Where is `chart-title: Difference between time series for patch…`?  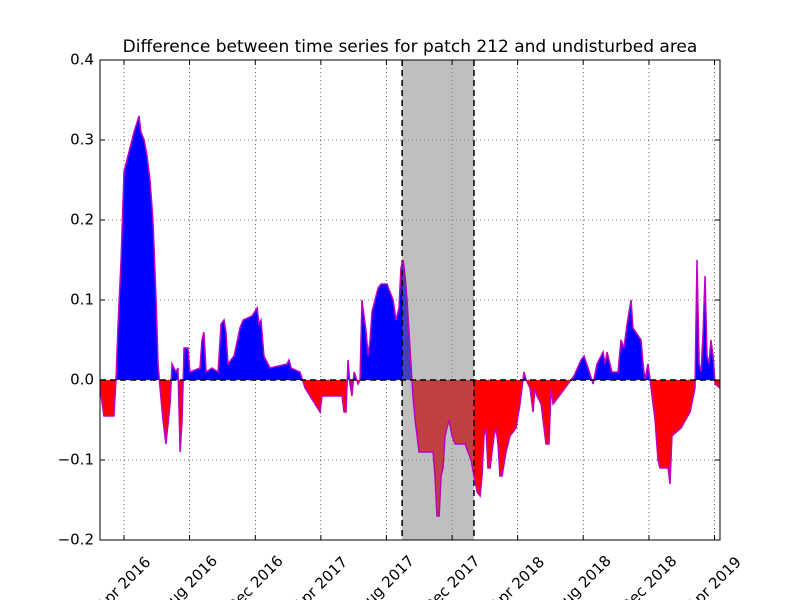 chart-title: Difference between time series for patch… is located at coordinates (410, 47).